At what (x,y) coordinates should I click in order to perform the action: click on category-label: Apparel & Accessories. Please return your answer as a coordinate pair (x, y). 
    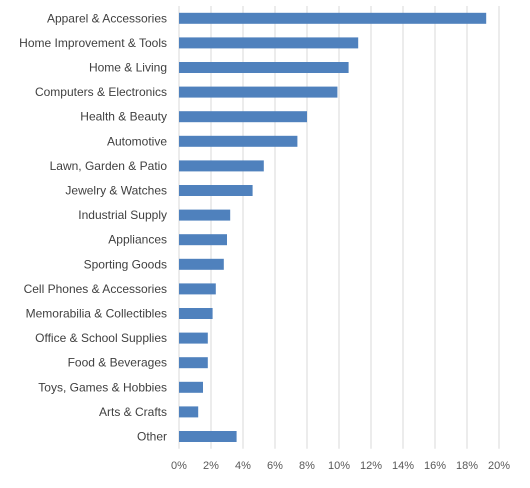
    Looking at the image, I should click on (107, 18).